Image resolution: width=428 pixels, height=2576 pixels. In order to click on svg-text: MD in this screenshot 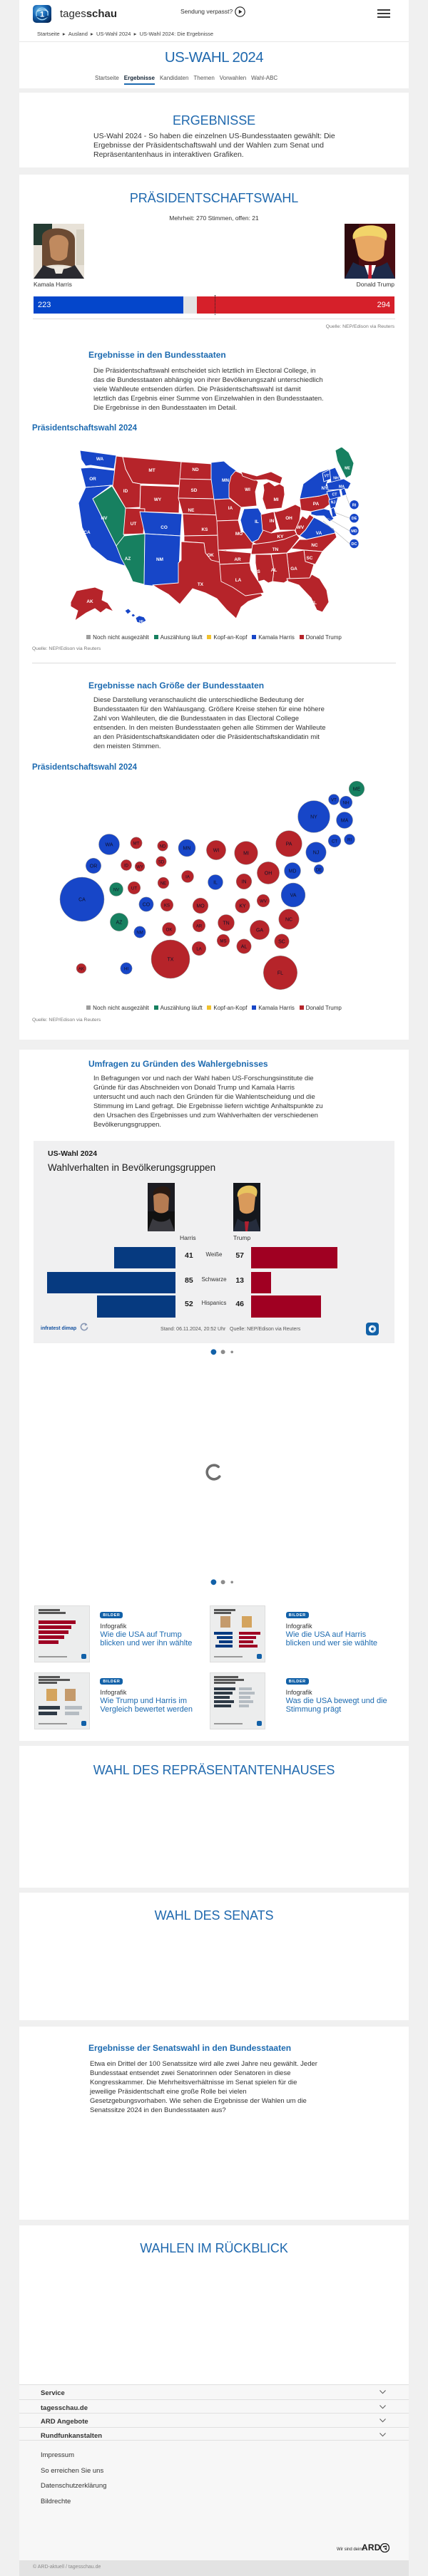, I will do `click(293, 871)`.